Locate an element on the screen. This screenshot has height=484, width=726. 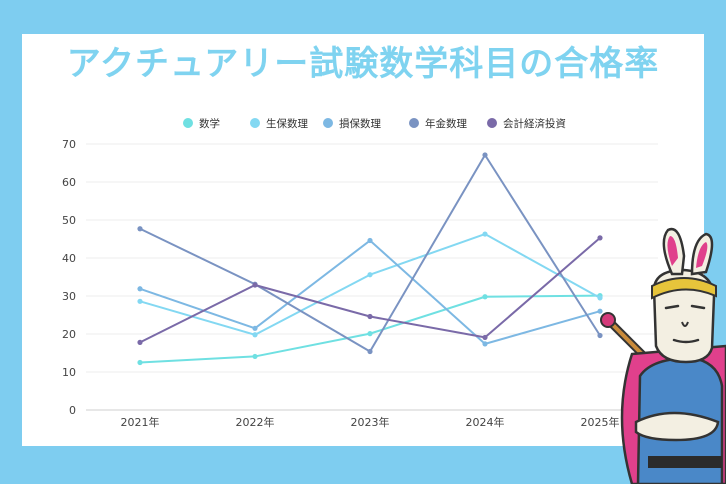
y-tick-label: 10 is located at coordinates (69, 372).